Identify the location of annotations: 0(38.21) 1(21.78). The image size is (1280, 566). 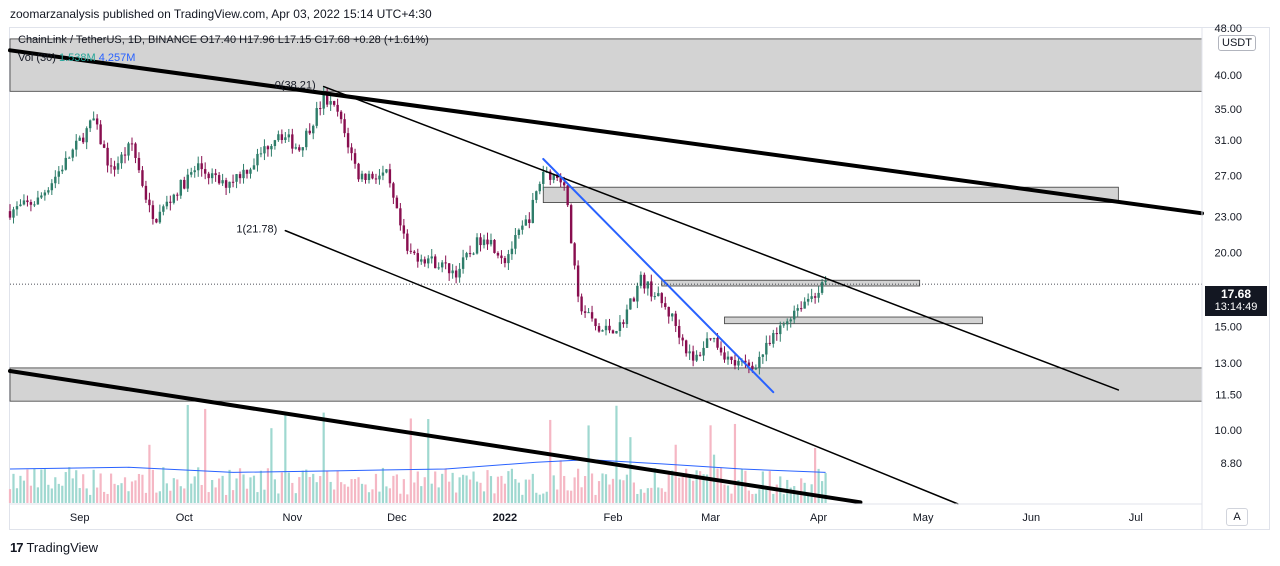
(275, 157).